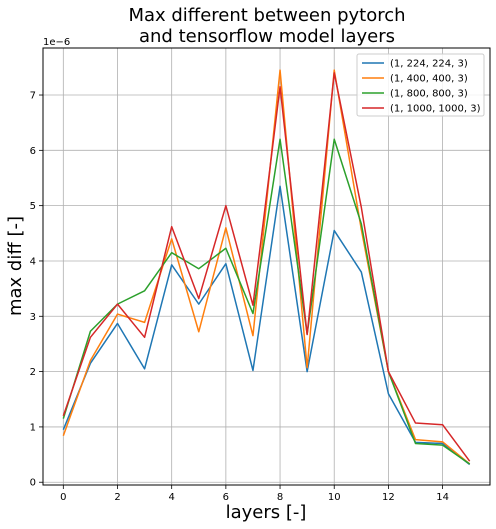 Image resolution: width=496 pixels, height=529 pixels. I want to click on y-tick-label-4: 4, so click(33, 261).